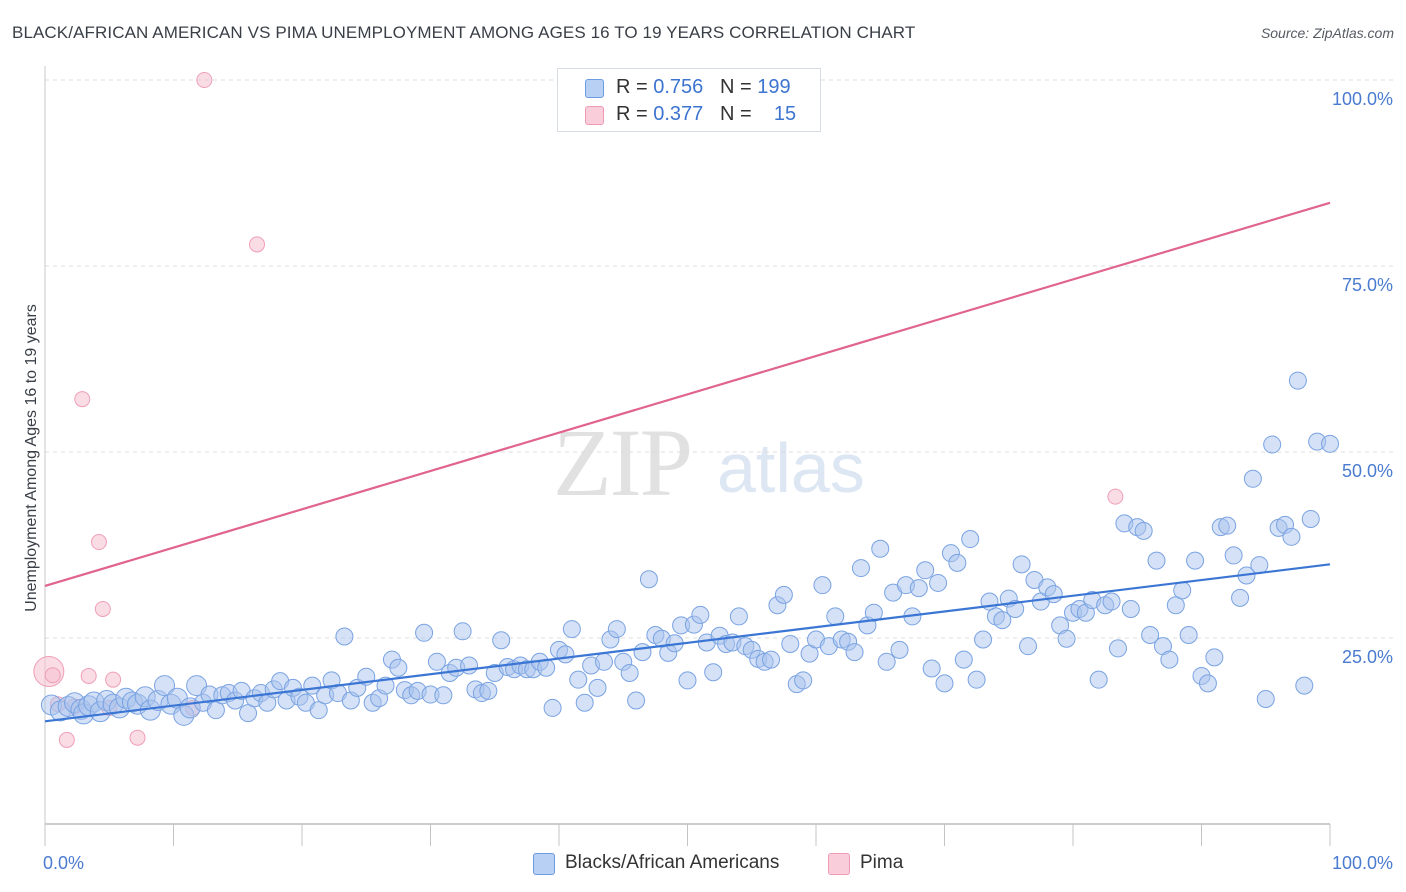 The height and width of the screenshot is (892, 1406). Describe the element at coordinates (1327, 33) in the screenshot. I see `chart-source: Source: ZipAtlas.com` at that location.